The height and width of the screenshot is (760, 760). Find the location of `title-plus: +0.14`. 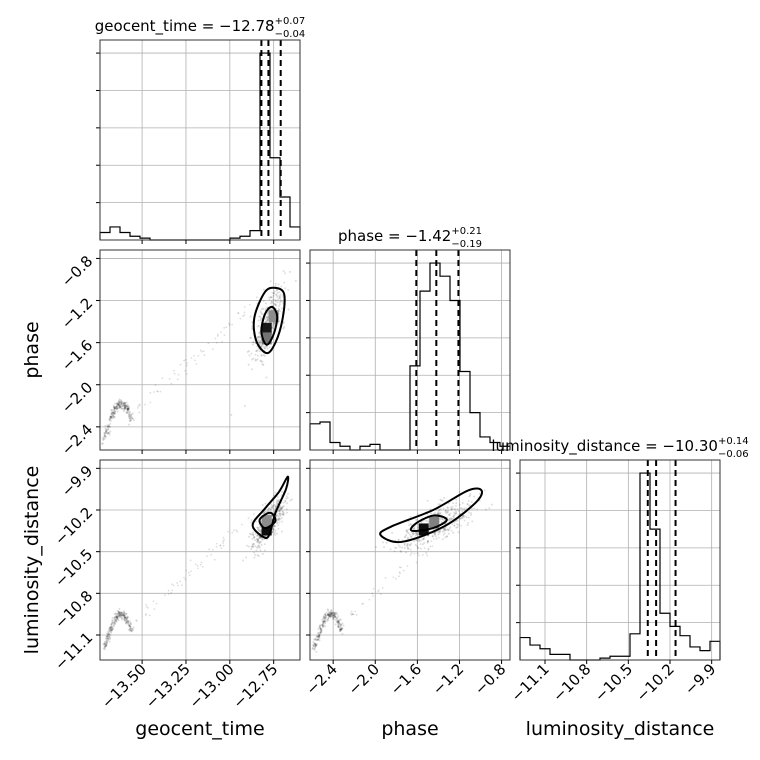

title-plus: +0.14 is located at coordinates (733, 441).